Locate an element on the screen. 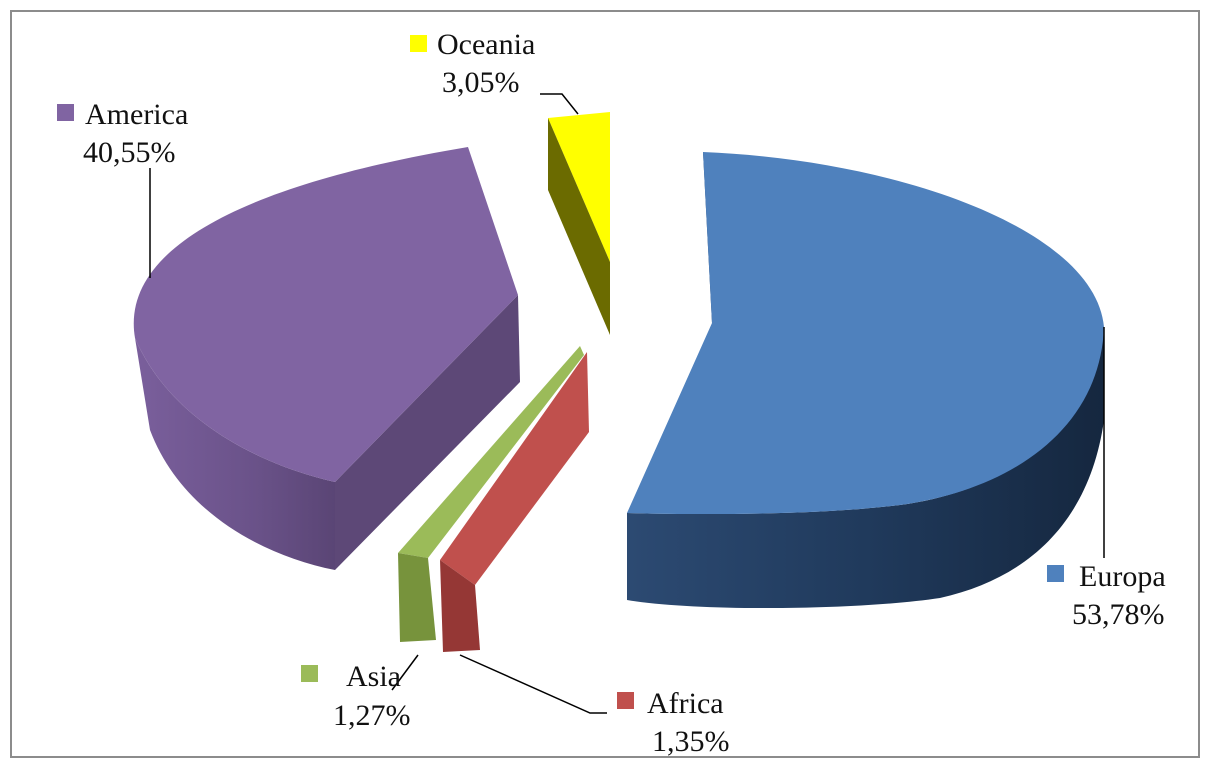 This screenshot has width=1212, height=762. label-asia-value: 1,27% is located at coordinates (372, 715).